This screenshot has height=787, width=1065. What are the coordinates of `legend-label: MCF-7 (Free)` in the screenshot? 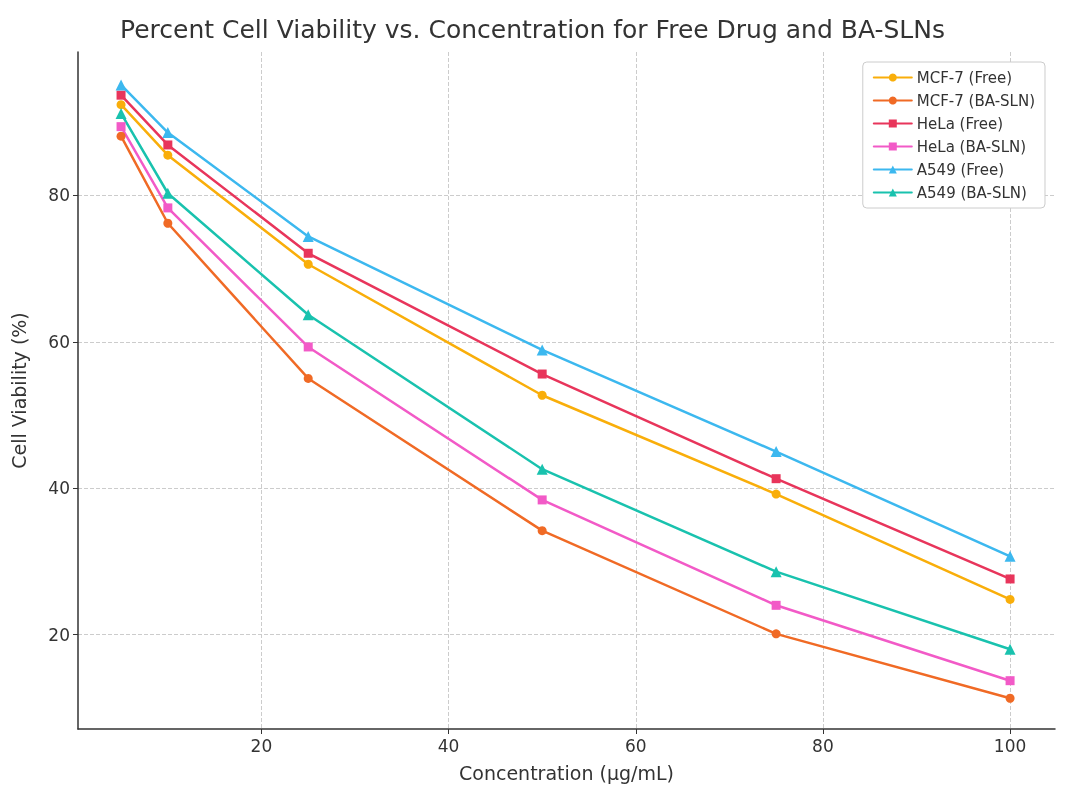 It's located at (964, 77).